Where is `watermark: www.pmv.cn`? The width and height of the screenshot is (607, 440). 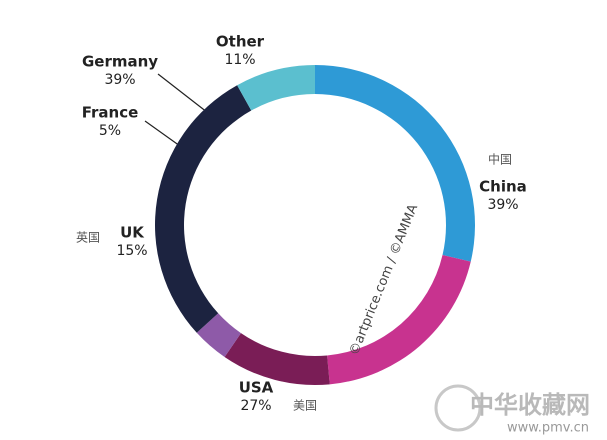
watermark: www.pmv.cn is located at coordinates (548, 428).